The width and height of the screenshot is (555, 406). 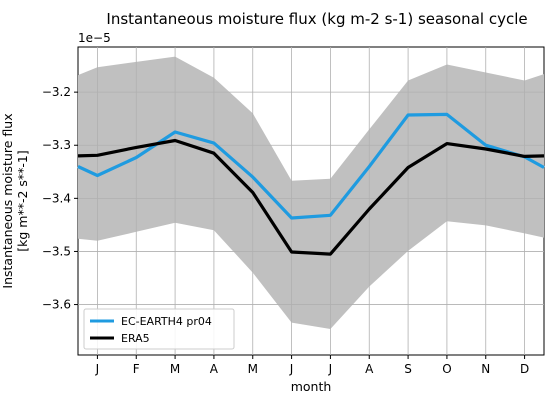 I want to click on x-tick-label: N, so click(x=485, y=369).